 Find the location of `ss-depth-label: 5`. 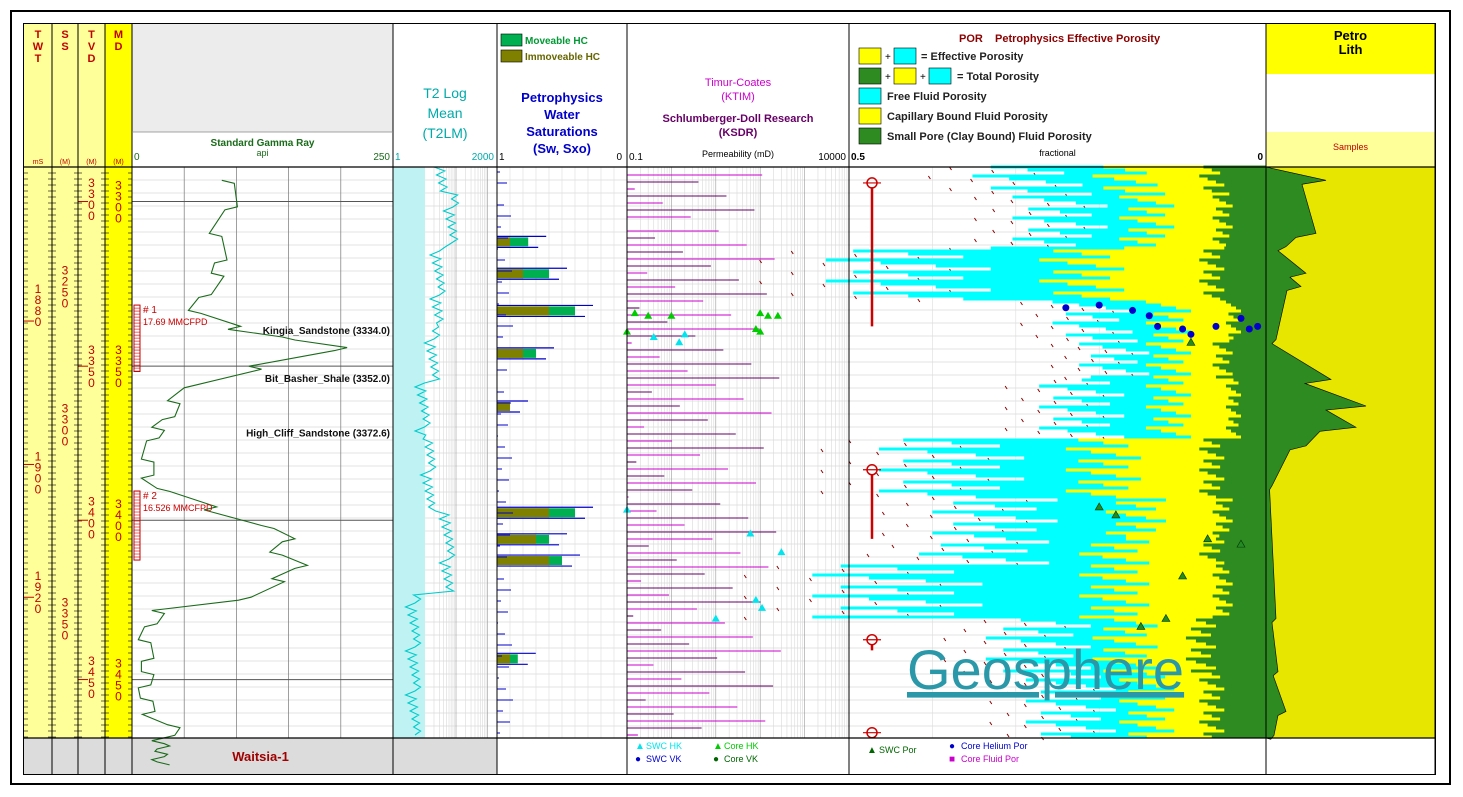

ss-depth-label: 5 is located at coordinates (65, 624).